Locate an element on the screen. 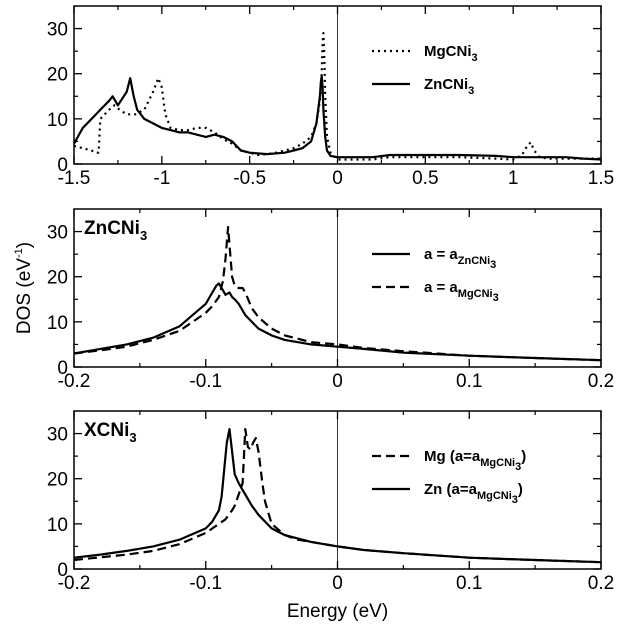 The image size is (619, 628). x-tick-label: -0.5 is located at coordinates (249, 178).